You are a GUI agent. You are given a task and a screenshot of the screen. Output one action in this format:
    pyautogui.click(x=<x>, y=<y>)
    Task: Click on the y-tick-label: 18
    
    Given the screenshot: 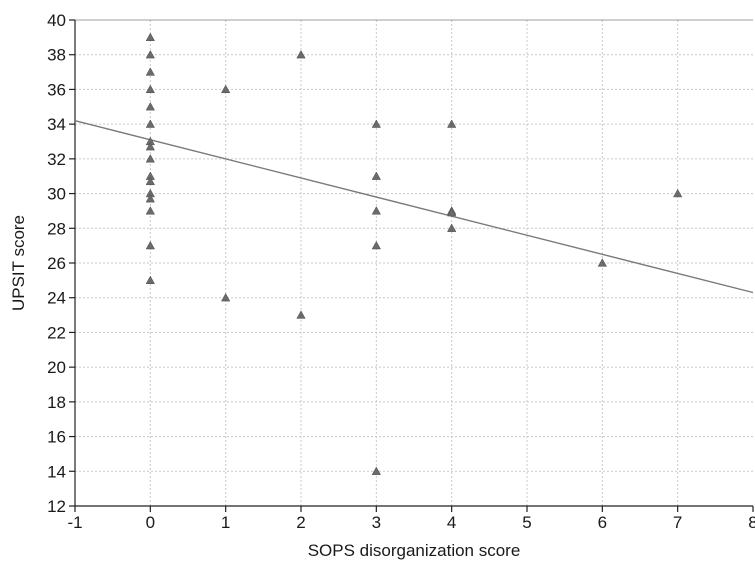 What is the action you would take?
    pyautogui.click(x=56, y=402)
    